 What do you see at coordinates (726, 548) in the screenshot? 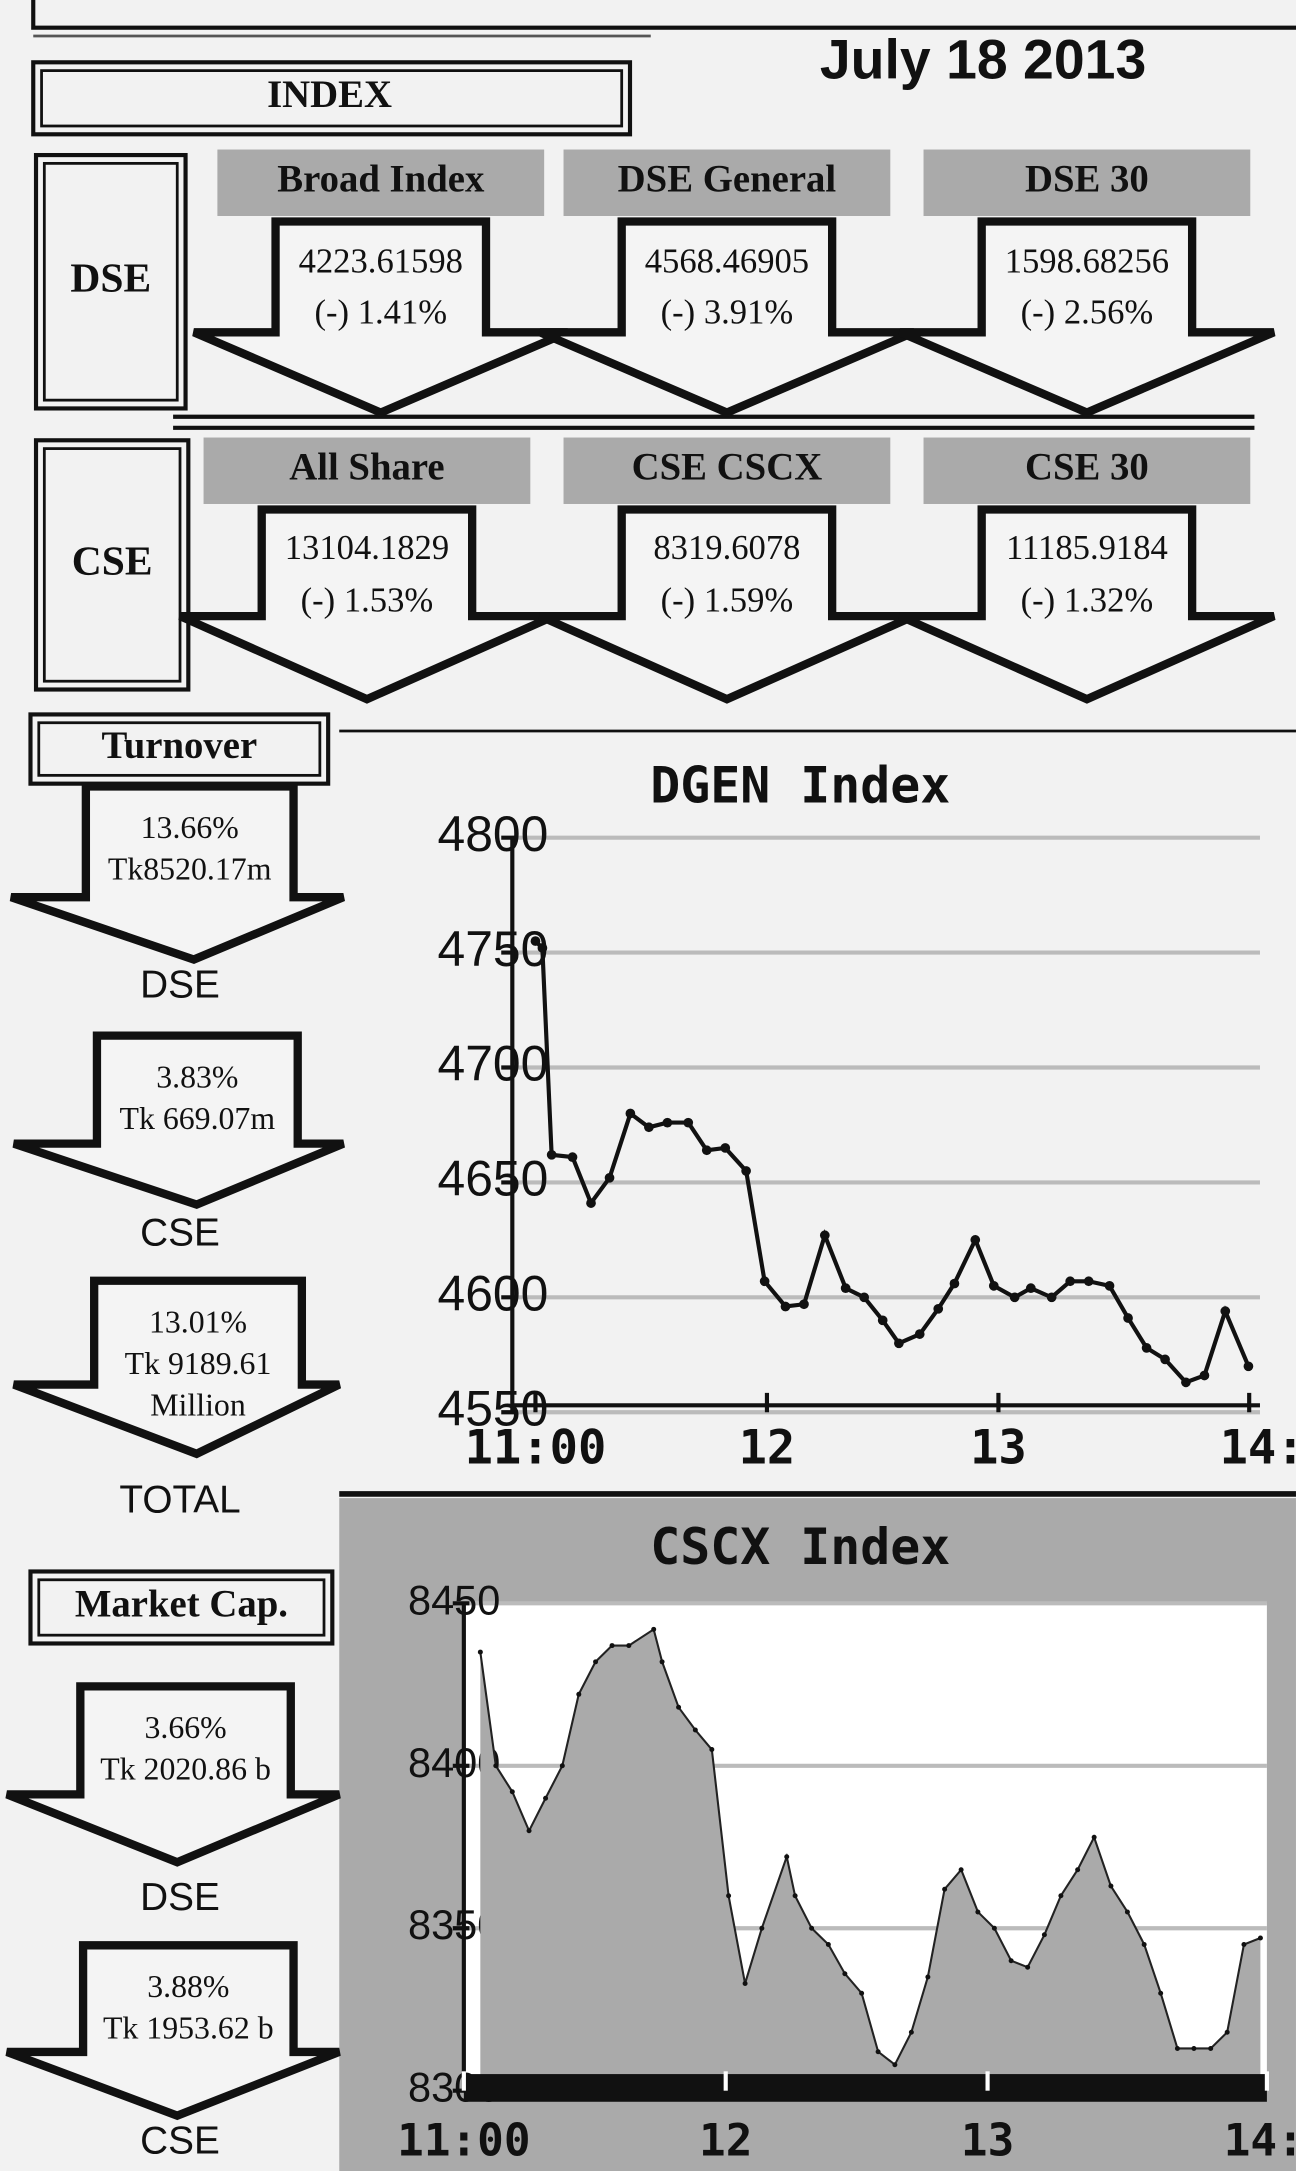
I see `index-value: 8319.6078` at bounding box center [726, 548].